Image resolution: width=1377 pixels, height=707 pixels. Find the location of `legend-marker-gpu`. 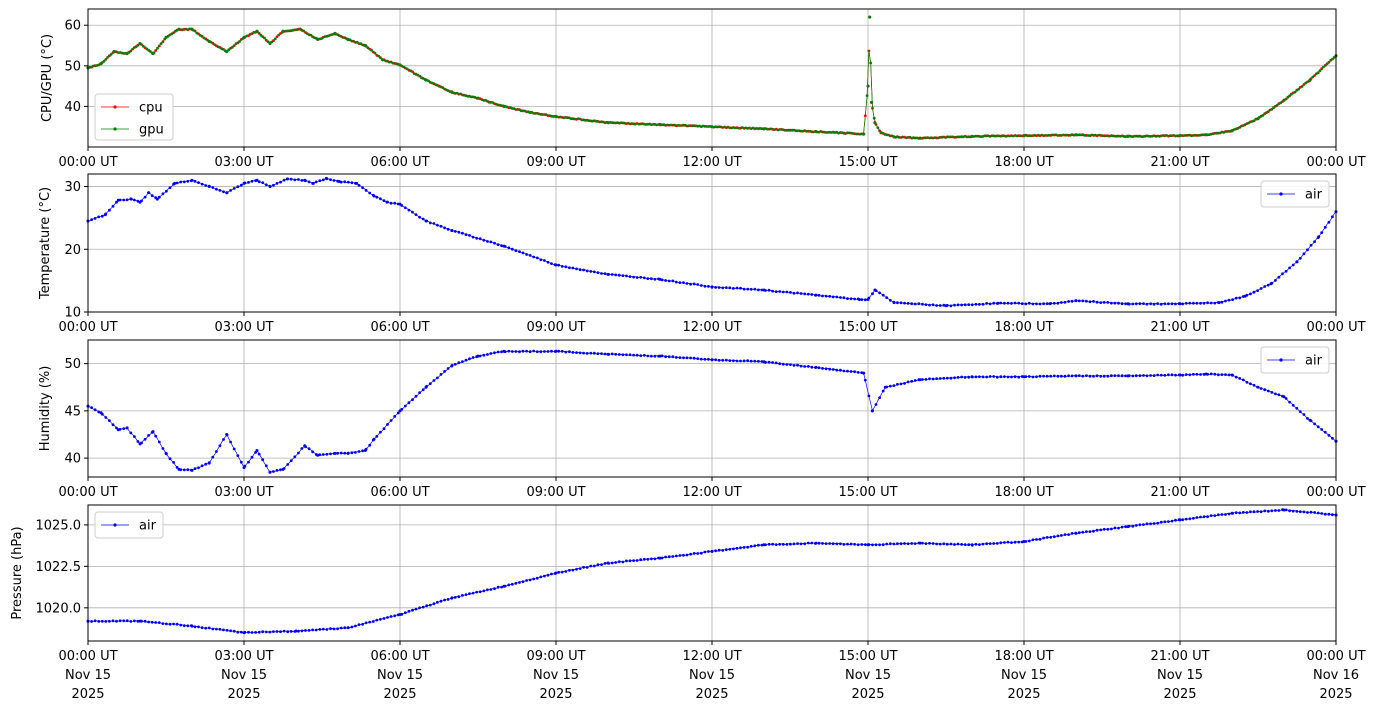

legend-marker-gpu is located at coordinates (115, 129).